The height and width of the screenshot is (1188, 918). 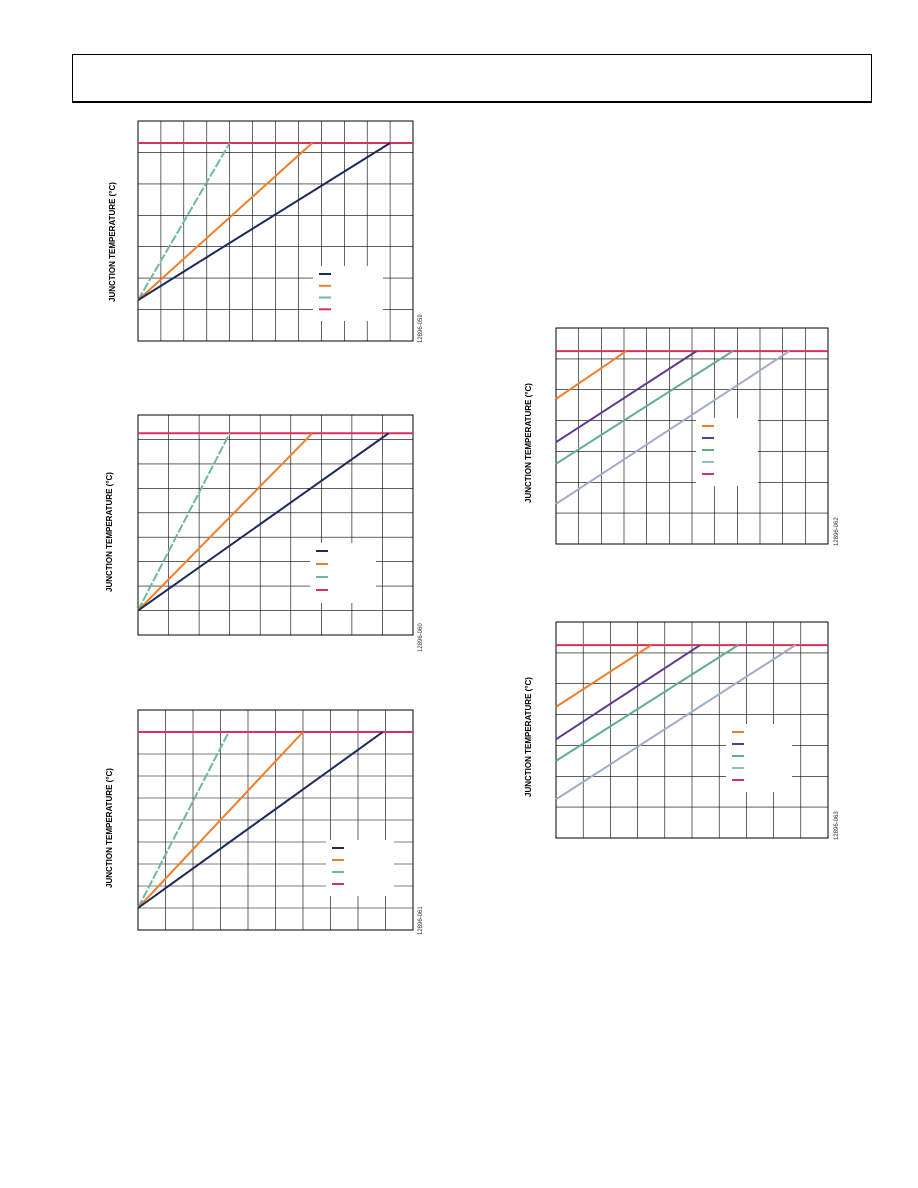 I want to click on chart-3-plot, so click(x=275, y=820).